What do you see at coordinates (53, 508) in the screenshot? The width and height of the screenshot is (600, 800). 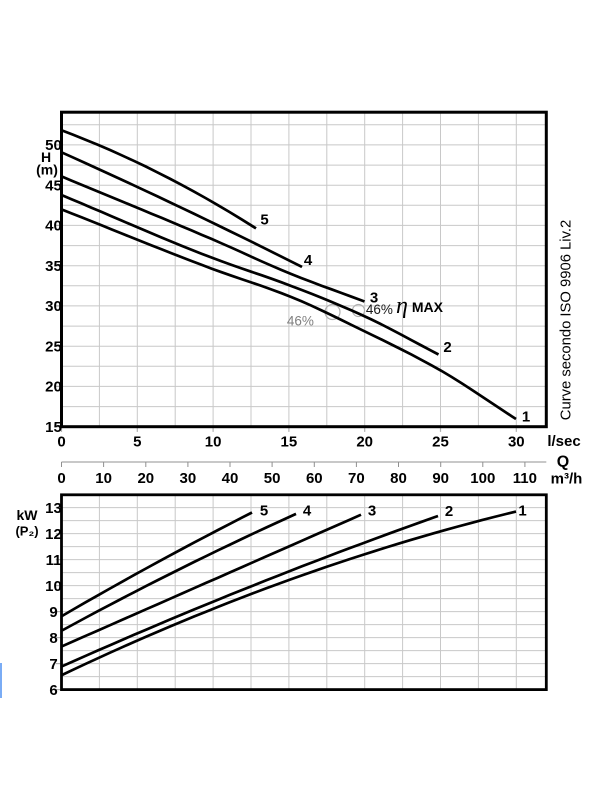 I see `svg-text: 13` at bounding box center [53, 508].